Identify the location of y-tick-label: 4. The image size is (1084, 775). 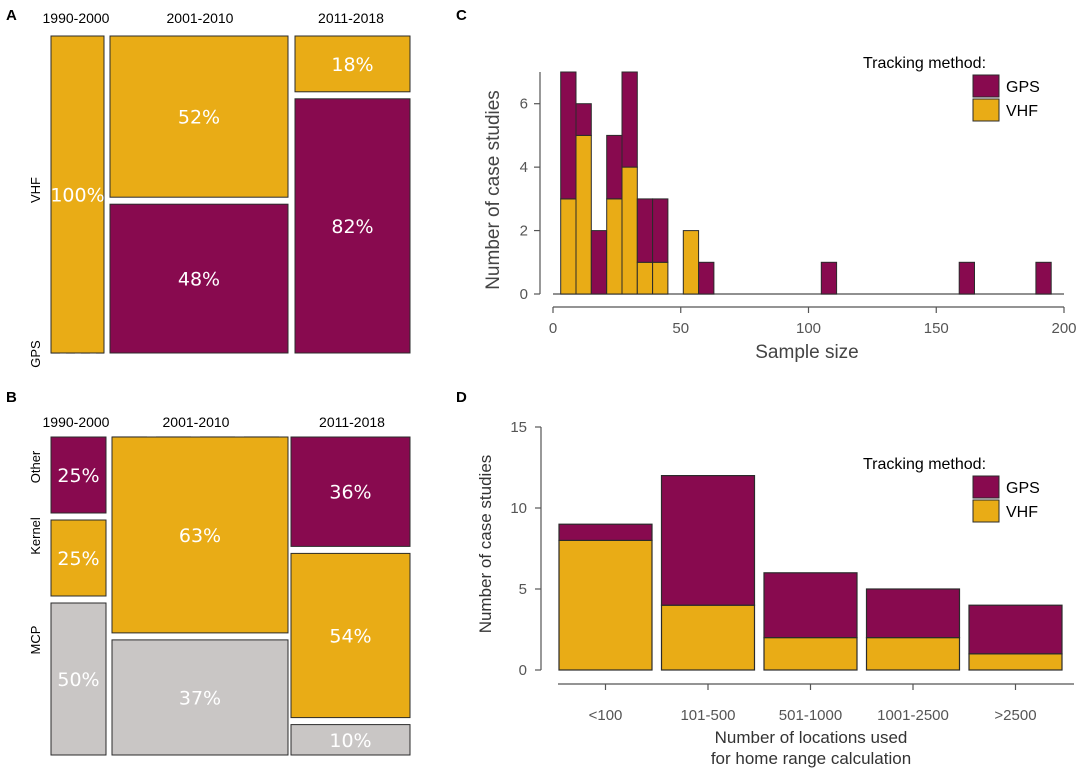
(524, 167).